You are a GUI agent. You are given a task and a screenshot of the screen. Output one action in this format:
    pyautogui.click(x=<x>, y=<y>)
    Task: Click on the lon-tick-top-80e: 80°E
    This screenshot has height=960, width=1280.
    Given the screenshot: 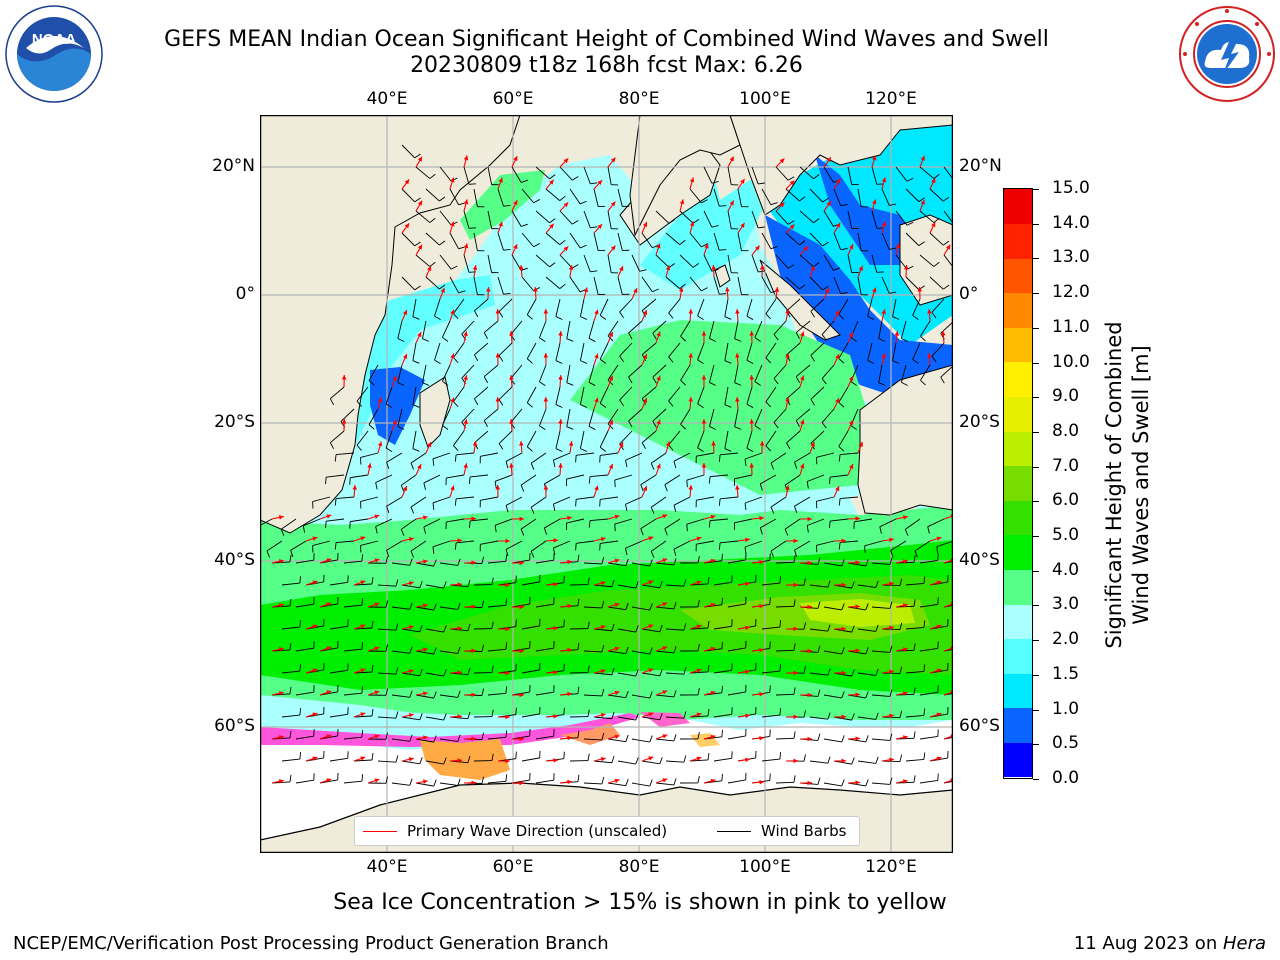 What is the action you would take?
    pyautogui.click(x=639, y=99)
    